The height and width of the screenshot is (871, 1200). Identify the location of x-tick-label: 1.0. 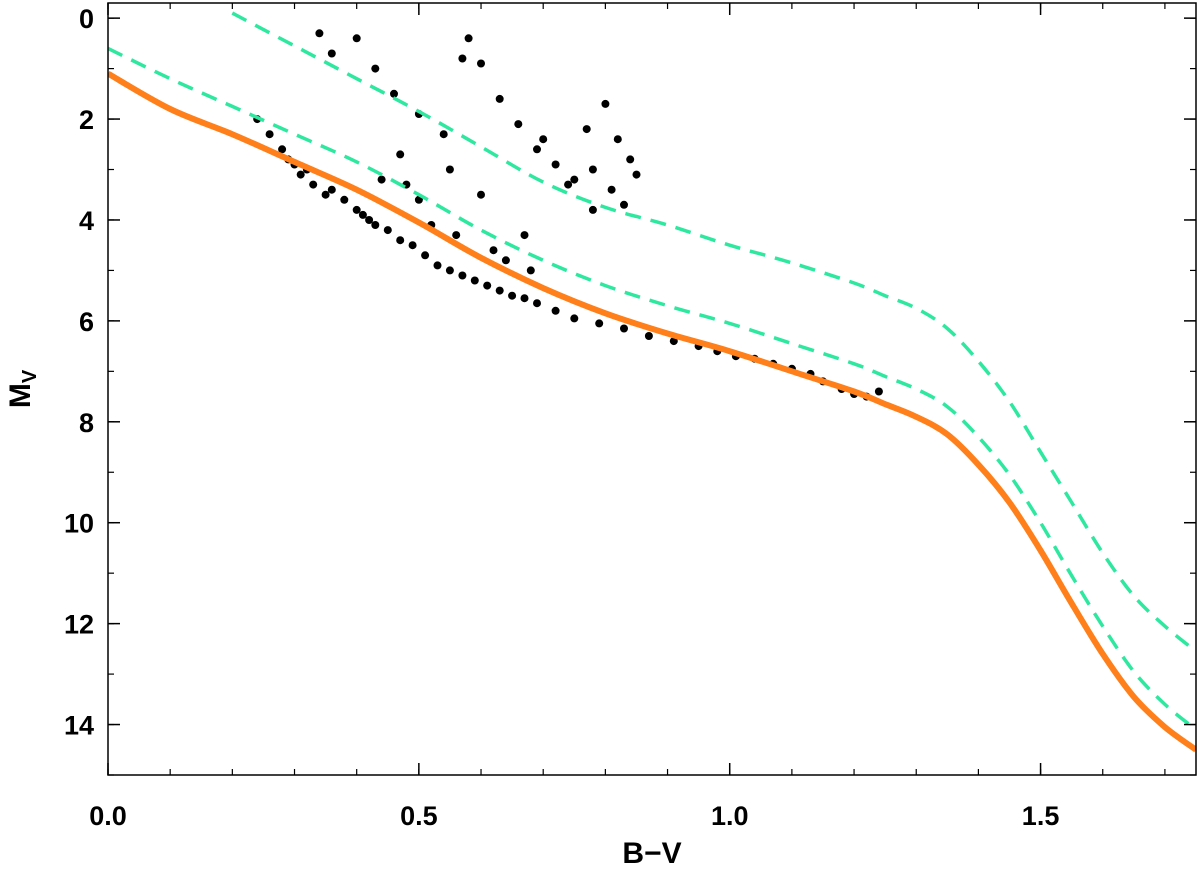
(730, 816).